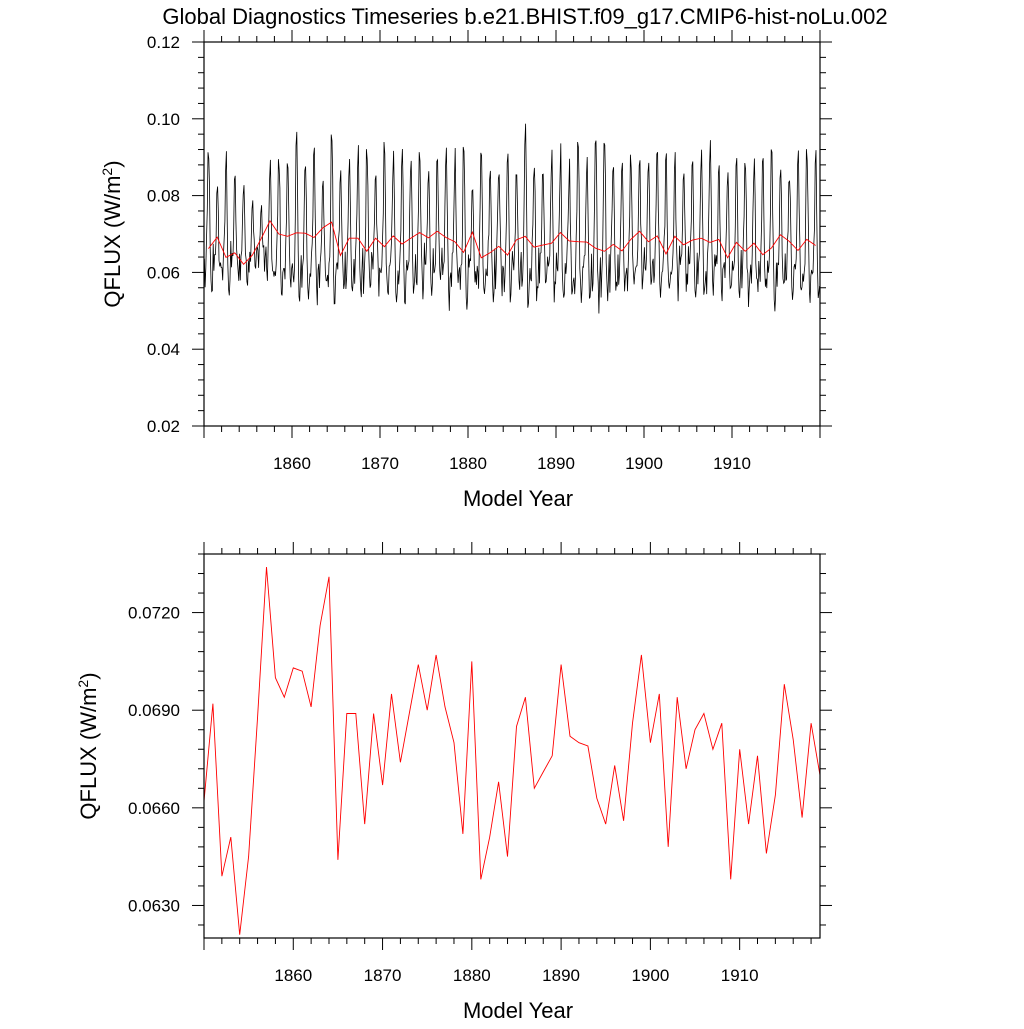  Describe the element at coordinates (154, 905) in the screenshot. I see `y-tick-label: 0.0630` at that location.